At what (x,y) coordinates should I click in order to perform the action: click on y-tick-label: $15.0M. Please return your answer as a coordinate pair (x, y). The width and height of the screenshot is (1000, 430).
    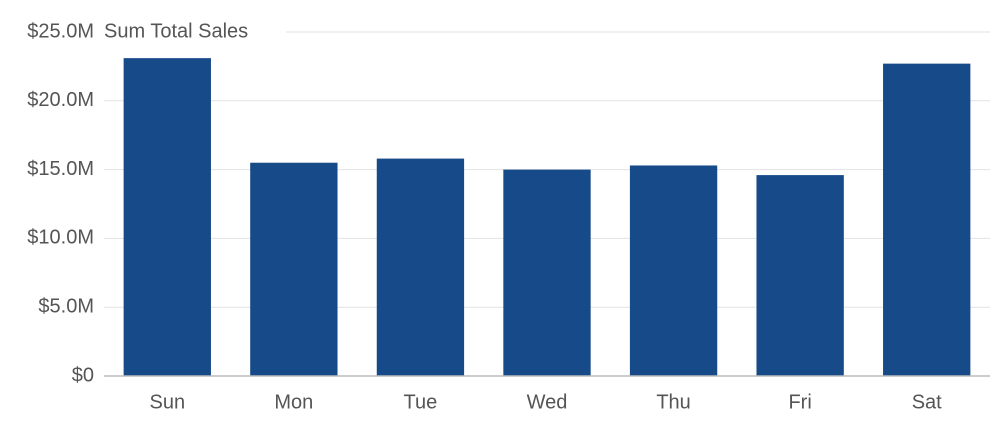
    Looking at the image, I should click on (60, 169).